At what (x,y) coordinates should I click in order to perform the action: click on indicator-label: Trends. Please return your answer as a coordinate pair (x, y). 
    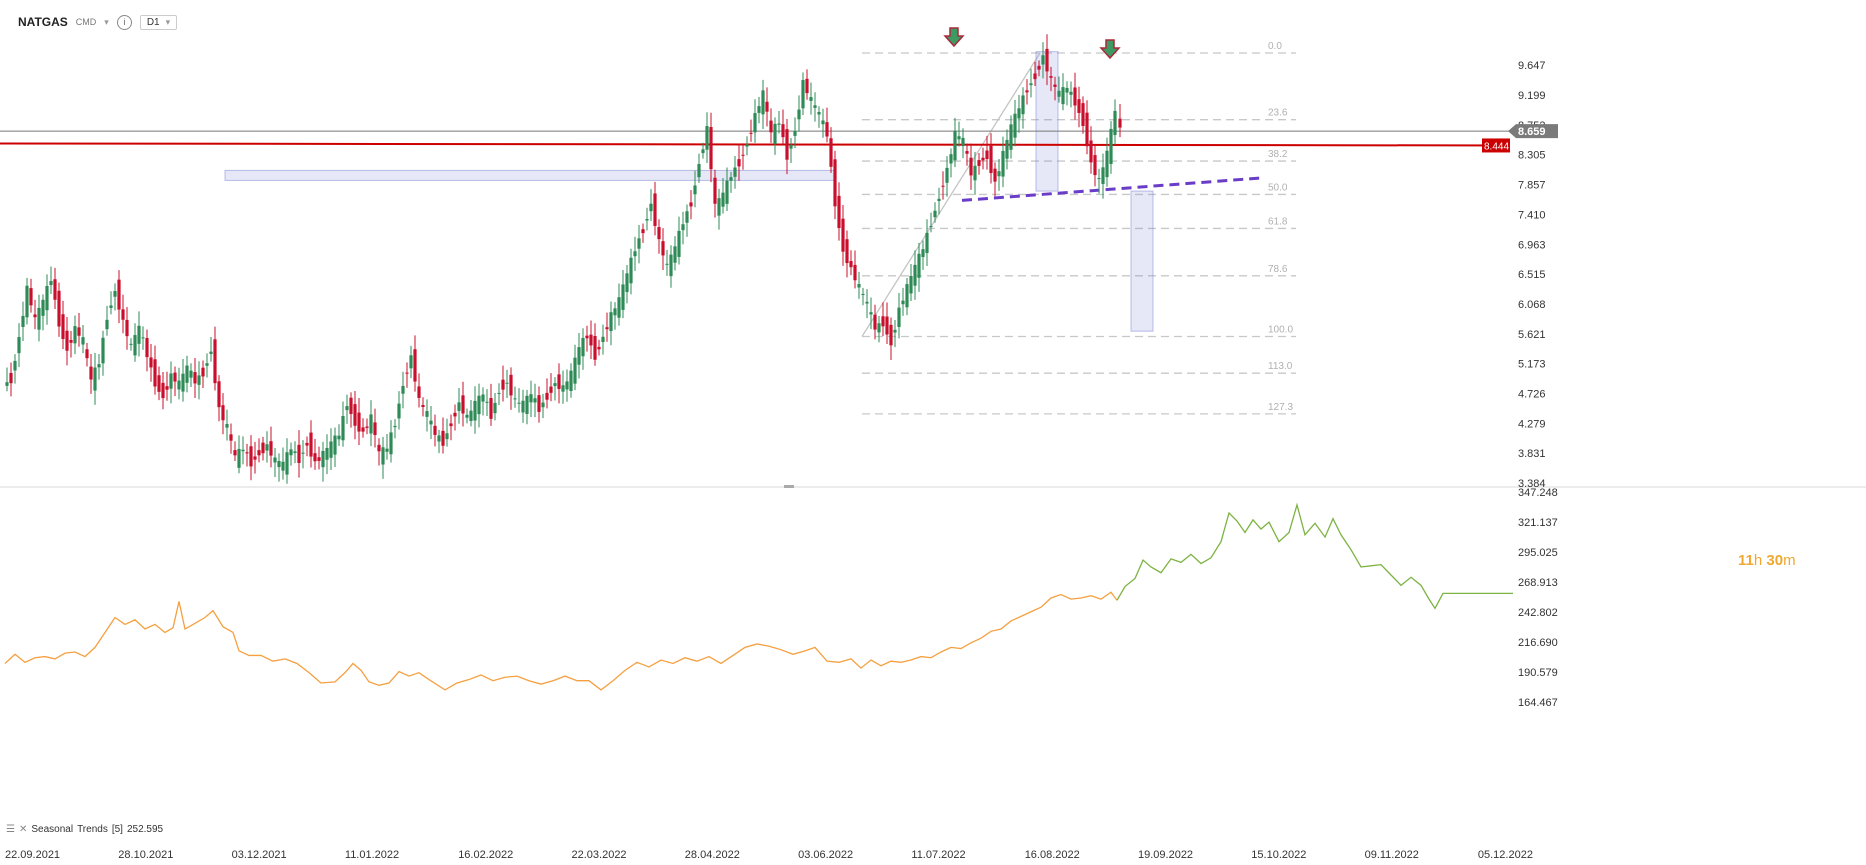
    Looking at the image, I should click on (92, 829).